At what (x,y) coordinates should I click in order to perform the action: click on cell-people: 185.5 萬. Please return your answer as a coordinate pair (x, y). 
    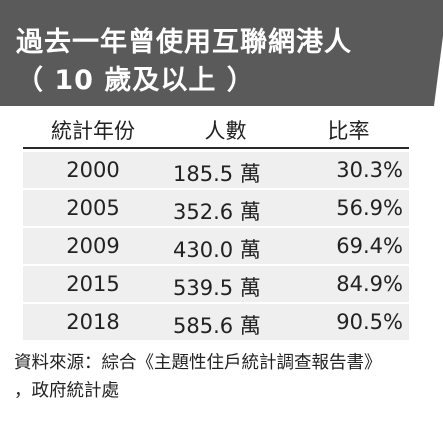
    Looking at the image, I should click on (217, 174).